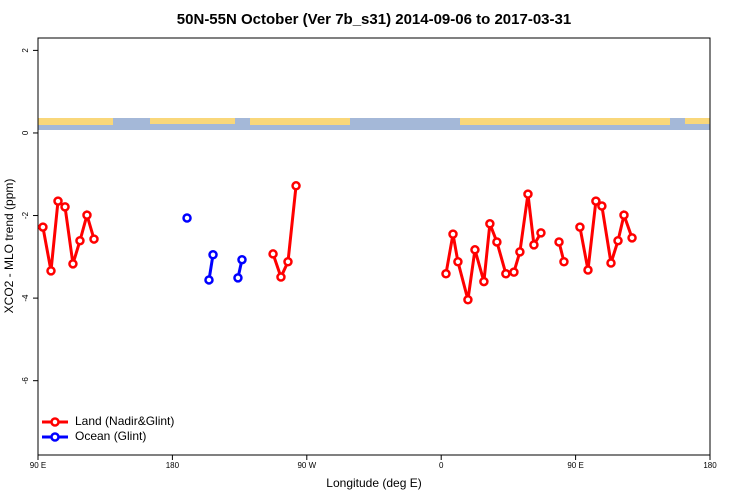 Image resolution: width=750 pixels, height=500 pixels. Describe the element at coordinates (25, 215) in the screenshot. I see `y-tick-label: -2` at that location.